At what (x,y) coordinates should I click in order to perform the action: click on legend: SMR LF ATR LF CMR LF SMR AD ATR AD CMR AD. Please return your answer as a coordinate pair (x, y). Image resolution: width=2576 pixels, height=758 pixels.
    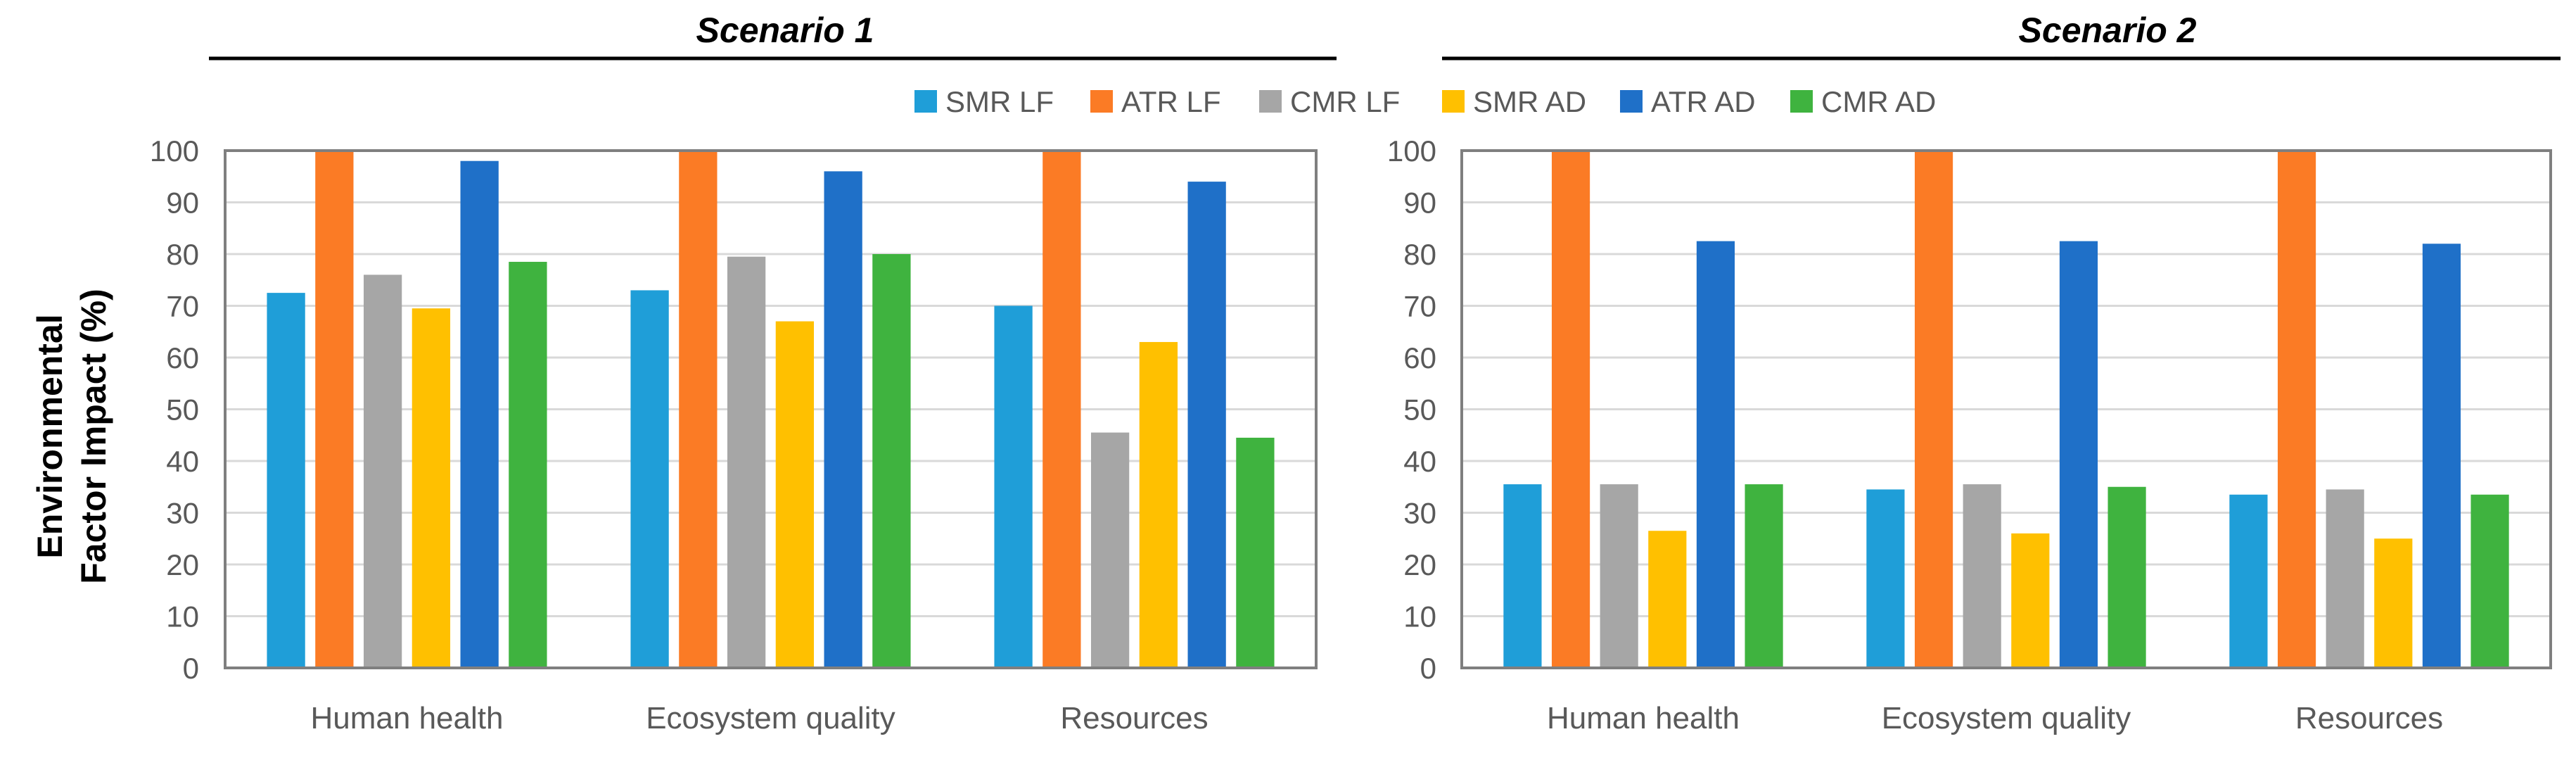
    Looking at the image, I should click on (1425, 101).